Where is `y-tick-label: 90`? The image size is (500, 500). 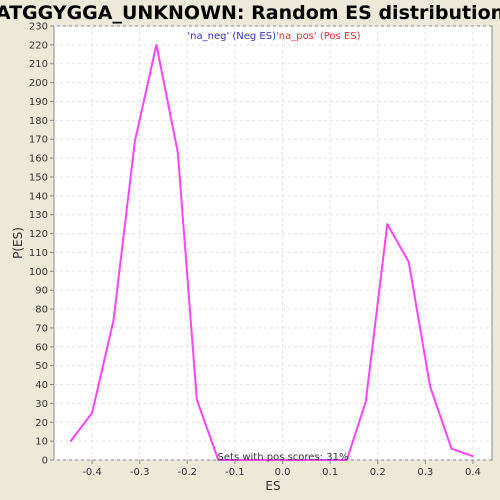
y-tick-label: 90 is located at coordinates (41, 291).